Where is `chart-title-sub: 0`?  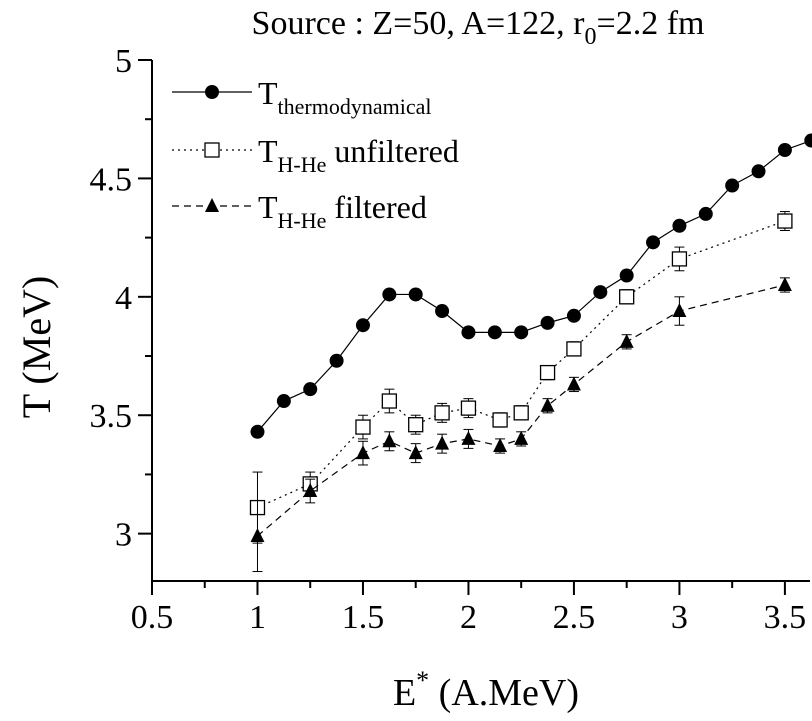
chart-title-sub: 0 is located at coordinates (591, 37).